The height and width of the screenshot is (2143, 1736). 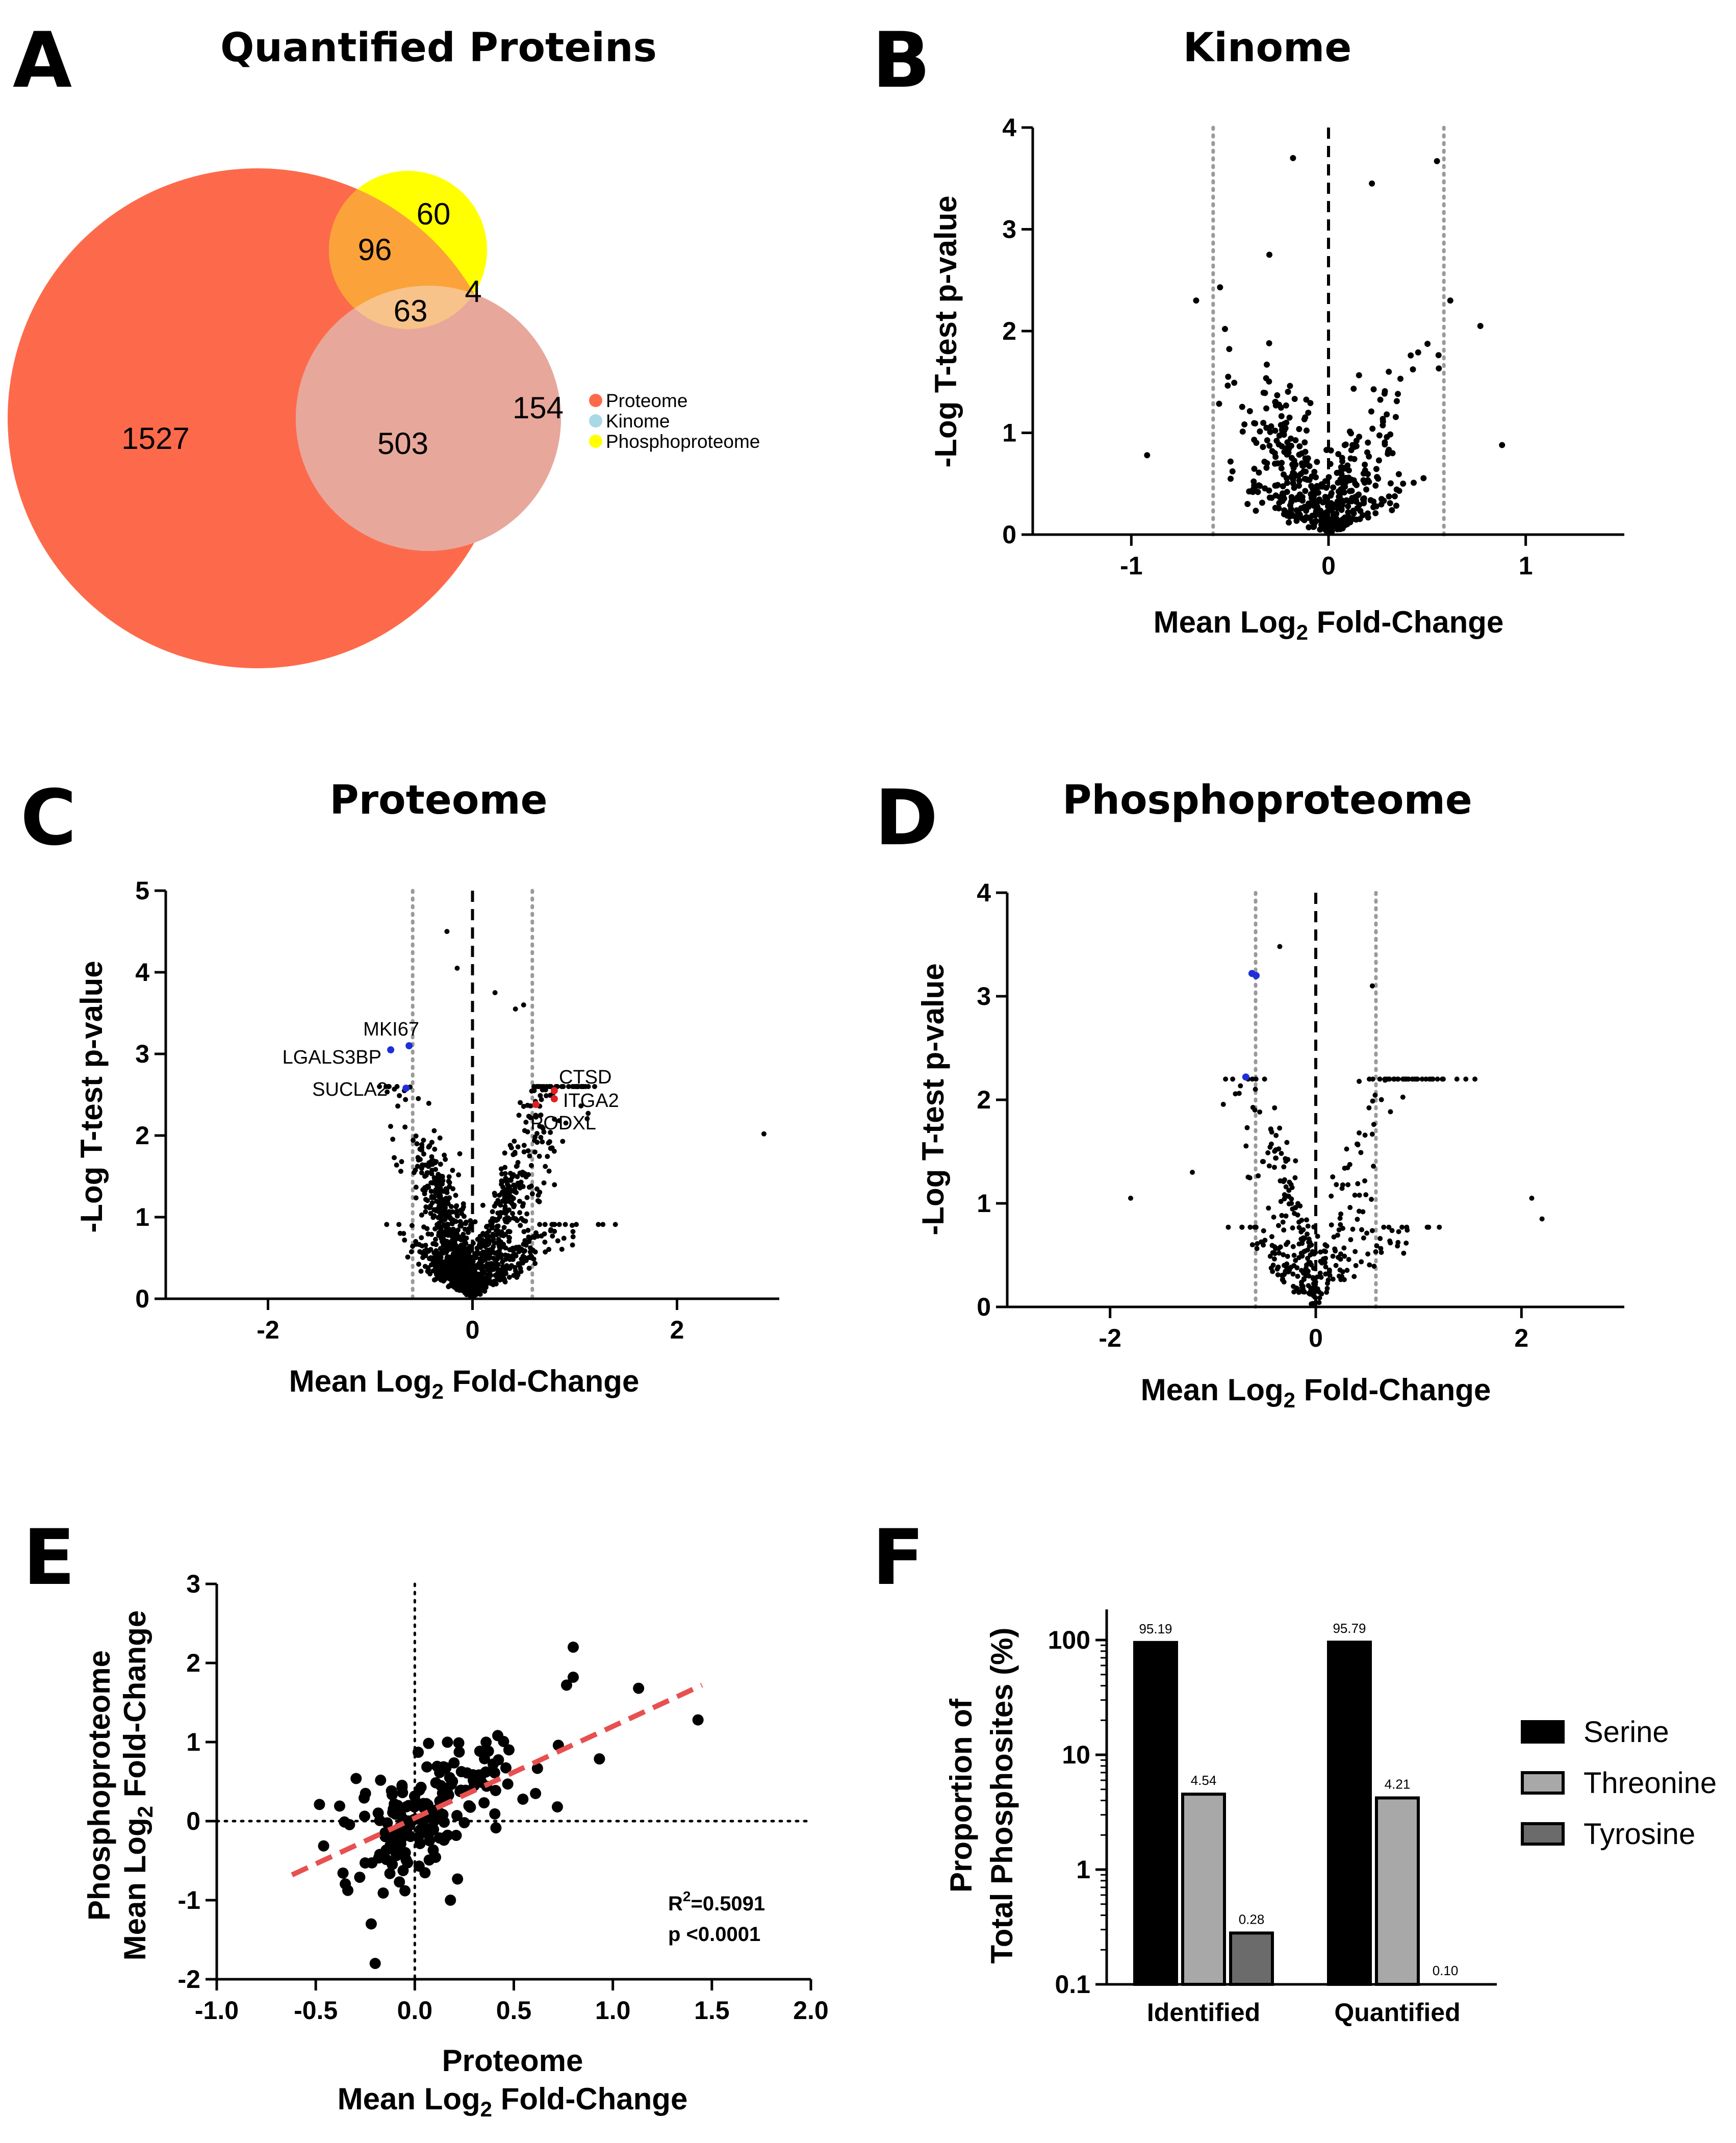 What do you see at coordinates (1350, 1813) in the screenshot?
I see `bar-serine-quantified` at bounding box center [1350, 1813].